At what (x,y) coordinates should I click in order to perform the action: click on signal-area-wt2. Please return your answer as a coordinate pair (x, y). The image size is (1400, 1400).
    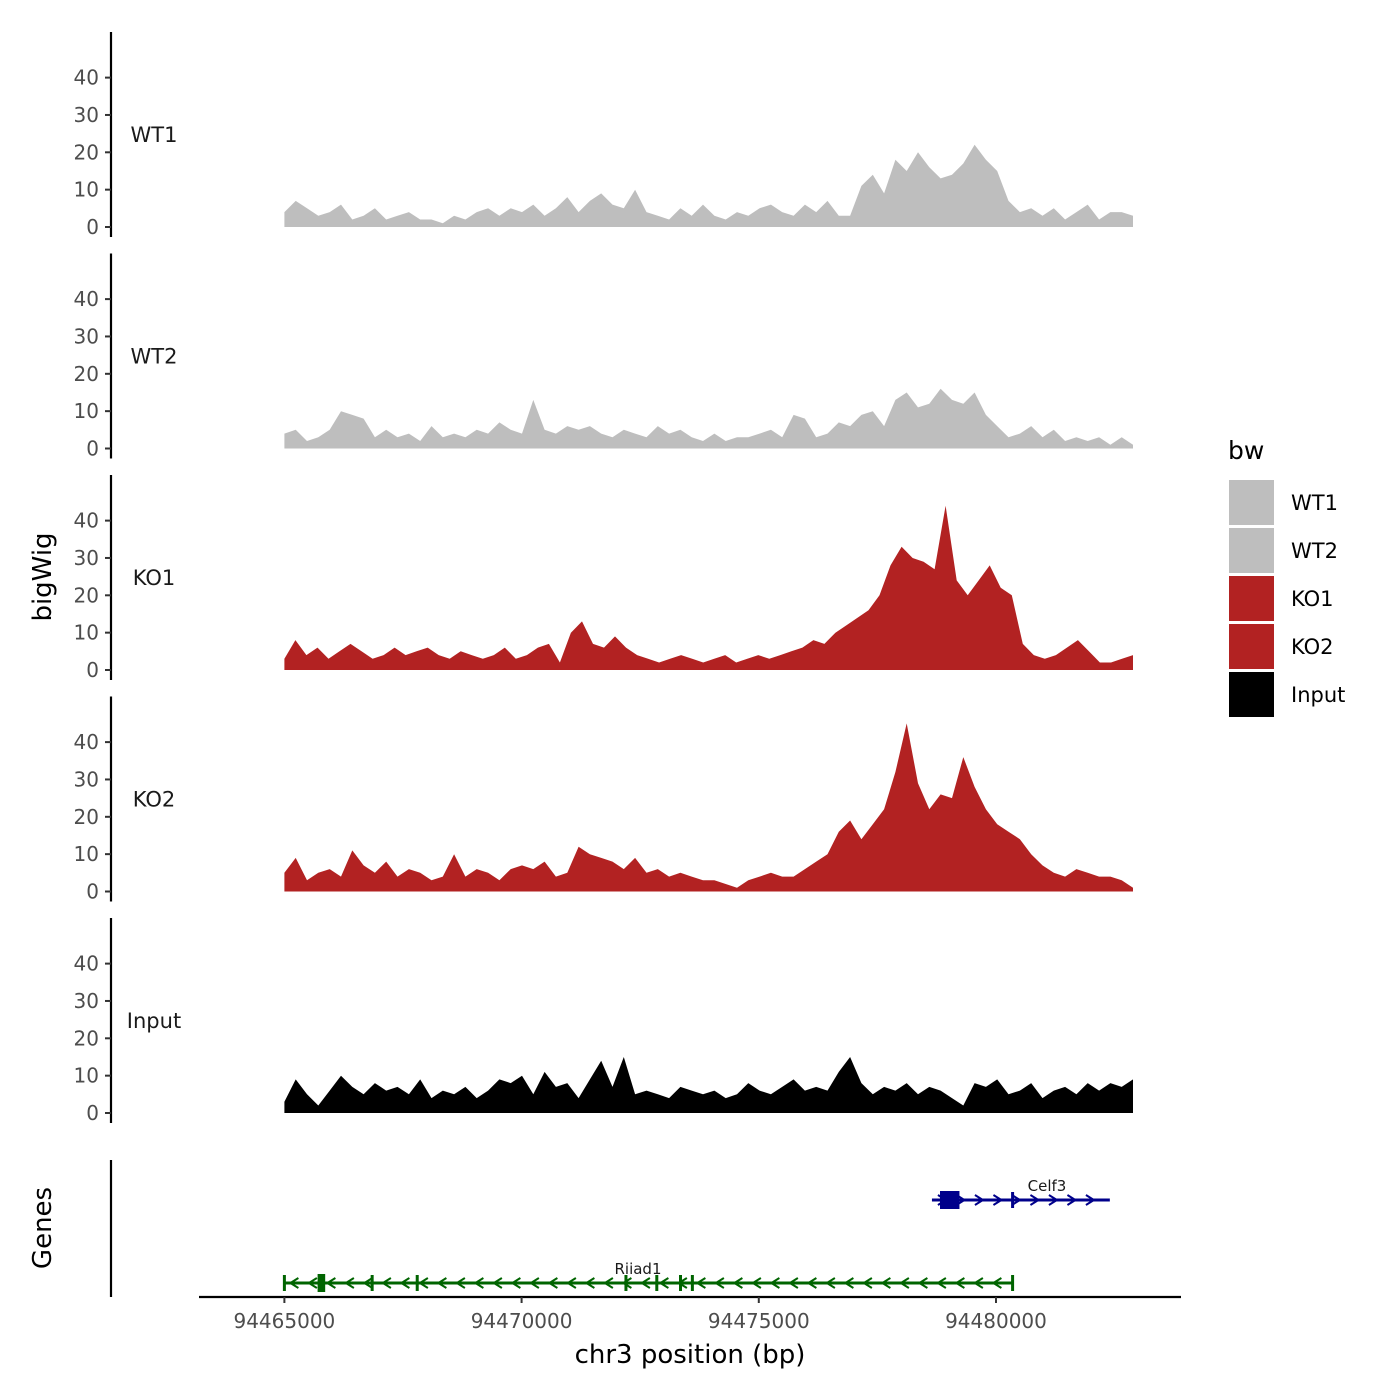
    Looking at the image, I should click on (708, 418).